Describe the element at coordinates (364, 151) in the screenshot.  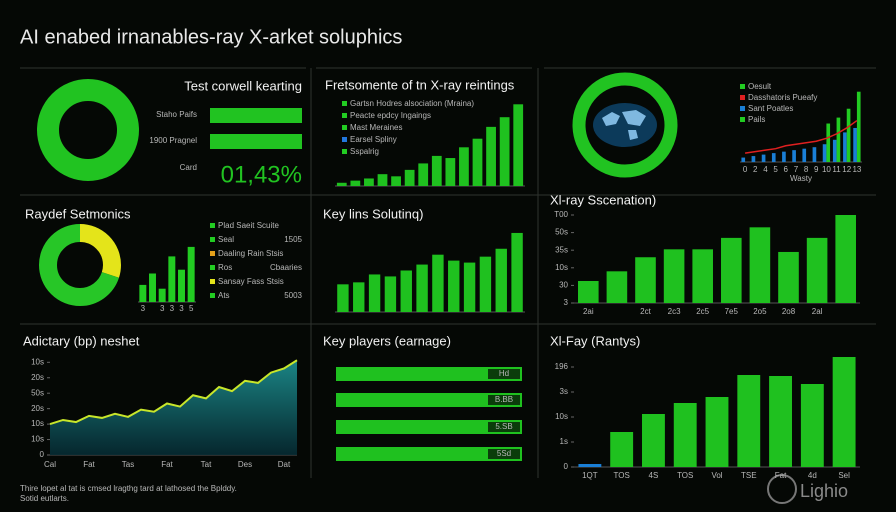
I see `legend-label: Sspalrig` at that location.